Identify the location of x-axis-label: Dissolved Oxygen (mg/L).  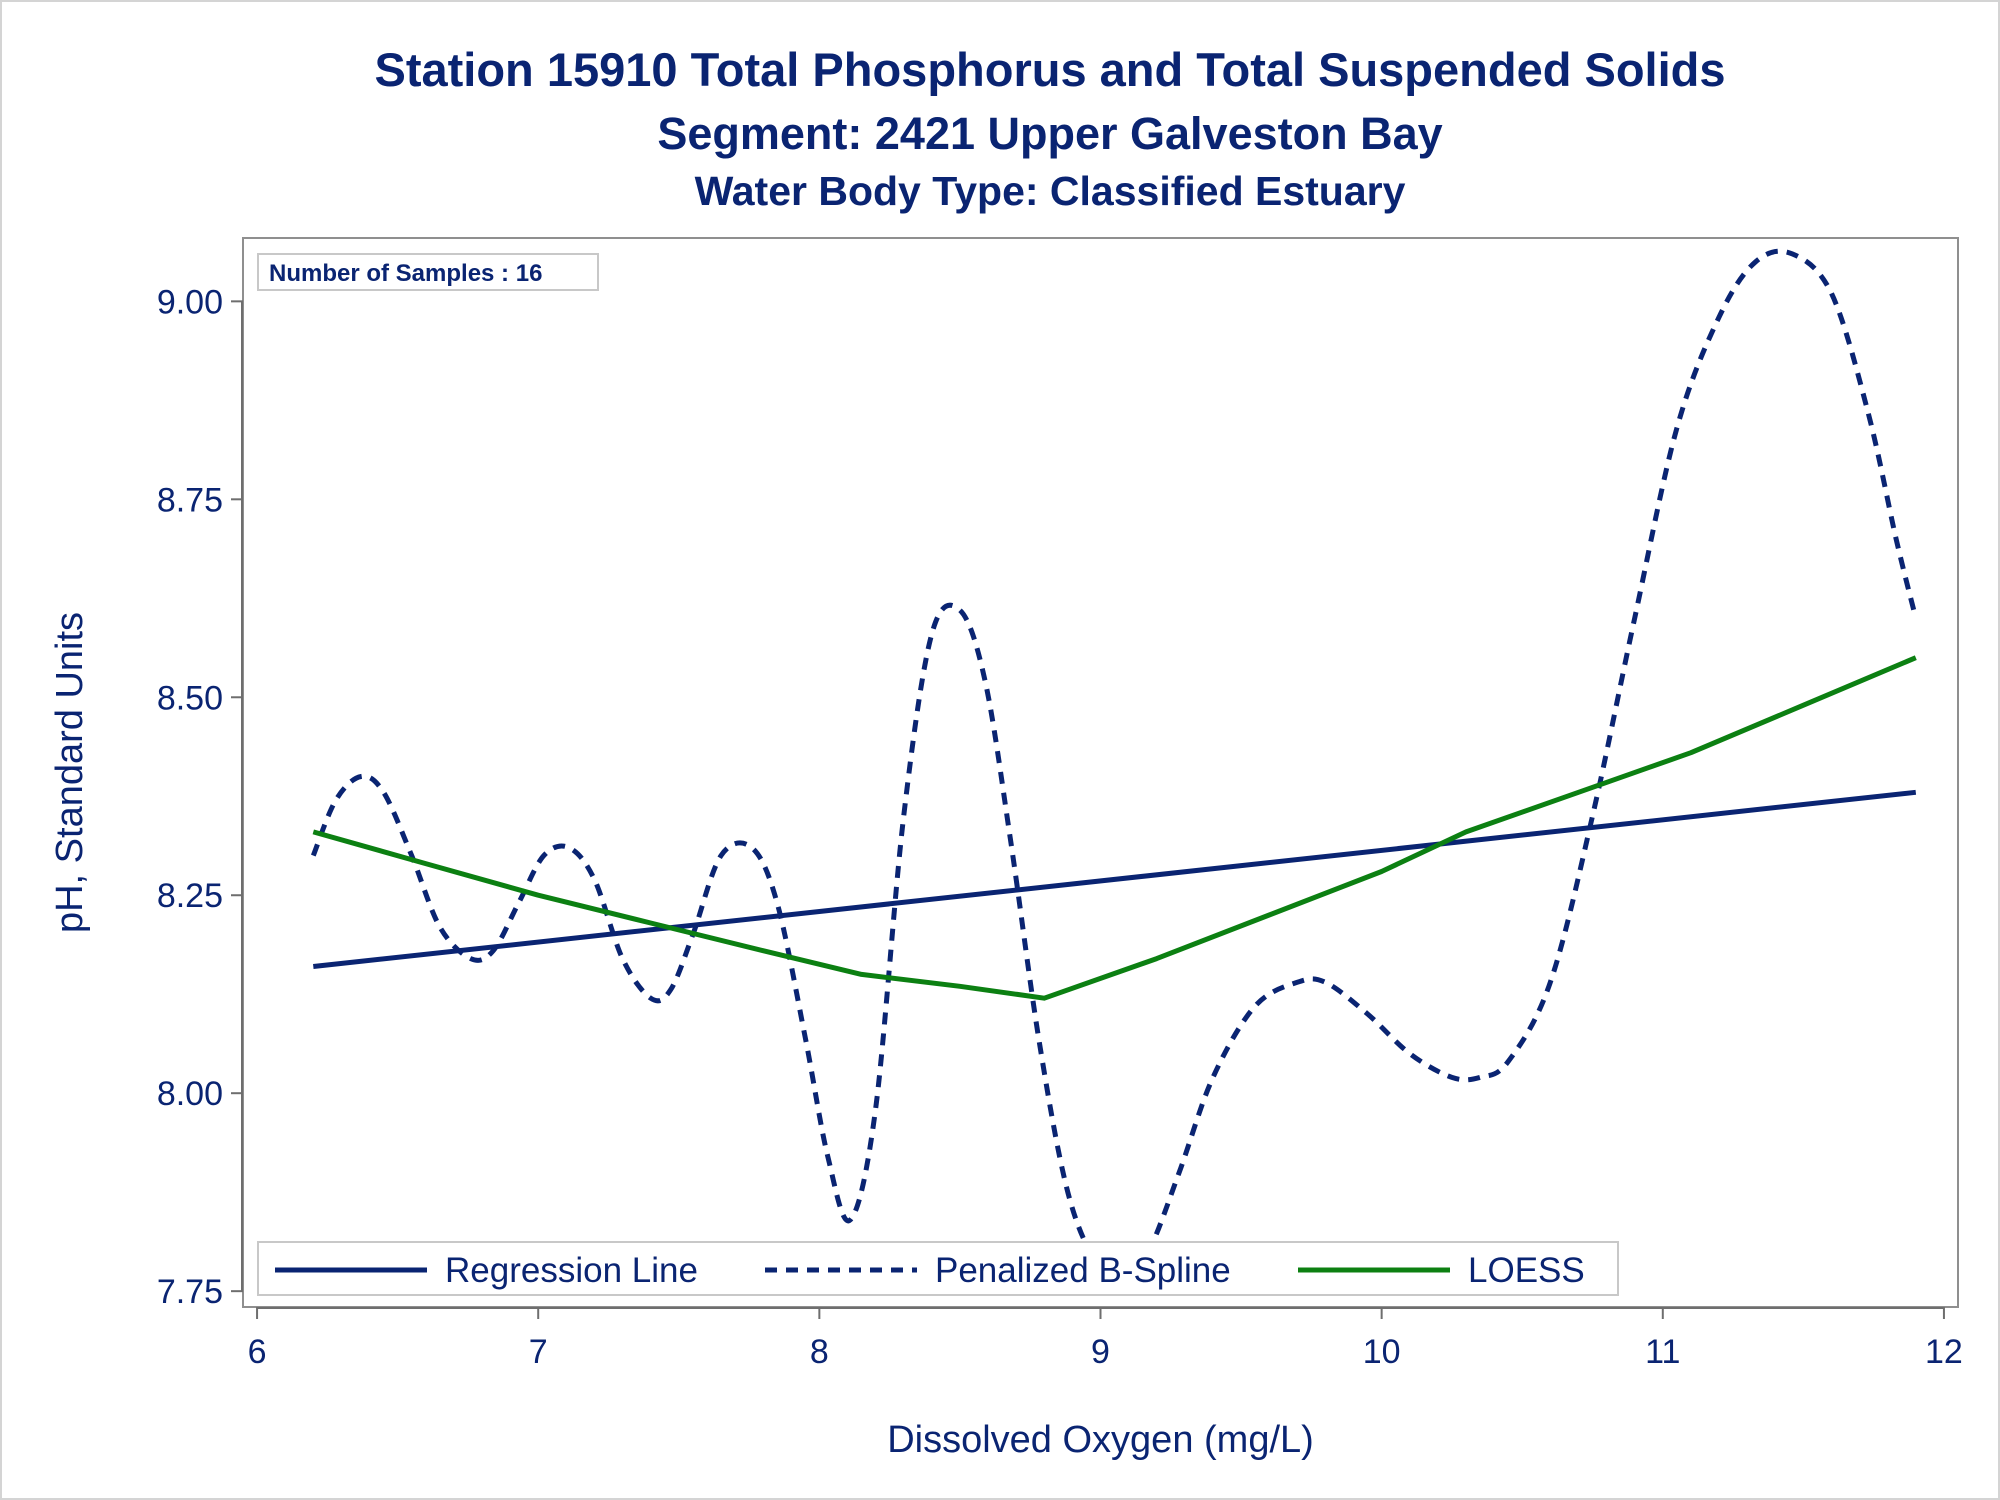
(1100, 1440).